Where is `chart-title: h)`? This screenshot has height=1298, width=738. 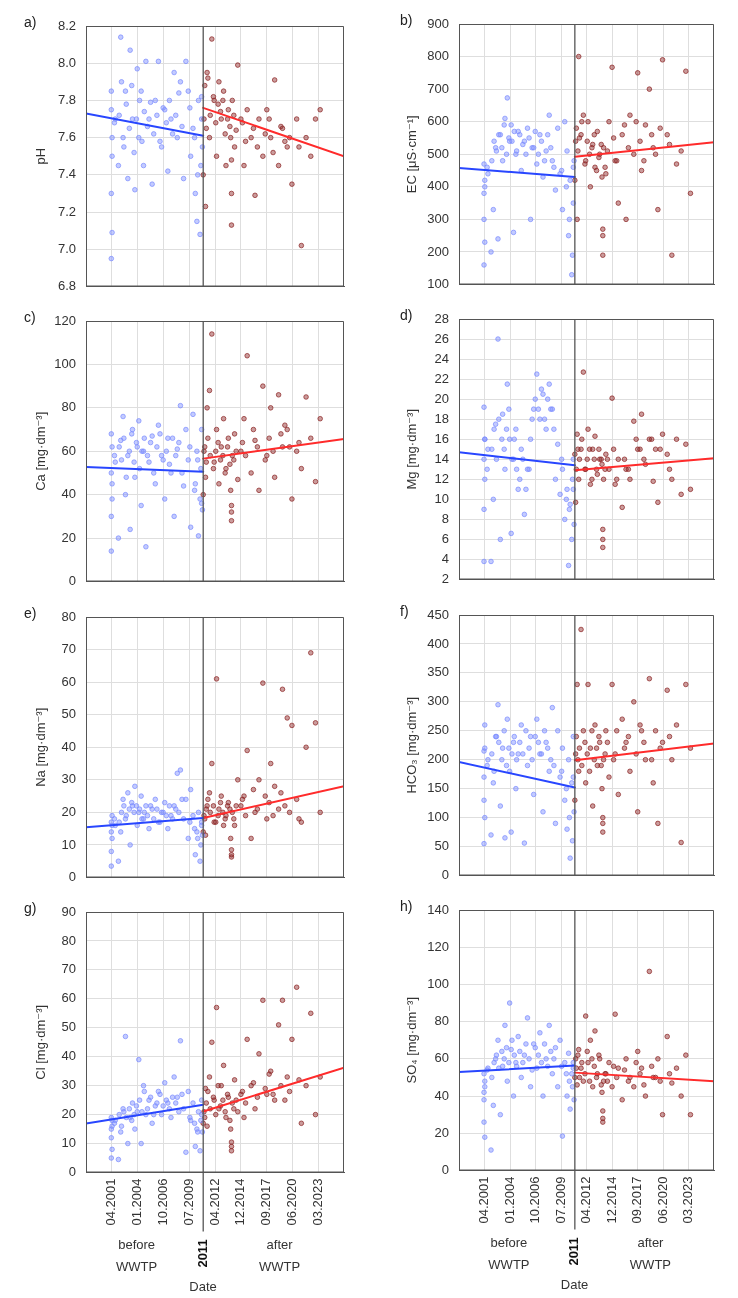 chart-title: h) is located at coordinates (406, 905).